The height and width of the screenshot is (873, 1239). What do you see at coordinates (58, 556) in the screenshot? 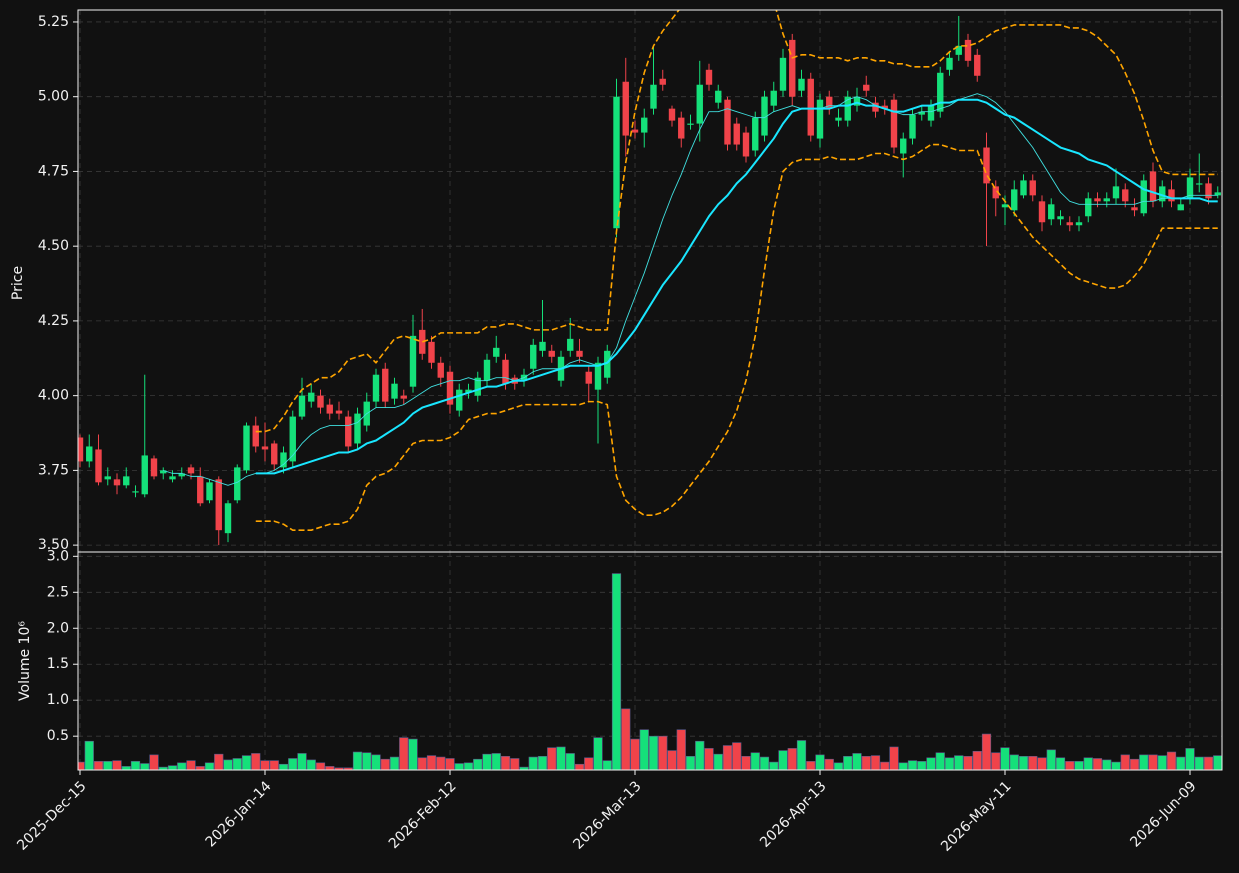
I see `y-tick-label: 3.0` at bounding box center [58, 556].